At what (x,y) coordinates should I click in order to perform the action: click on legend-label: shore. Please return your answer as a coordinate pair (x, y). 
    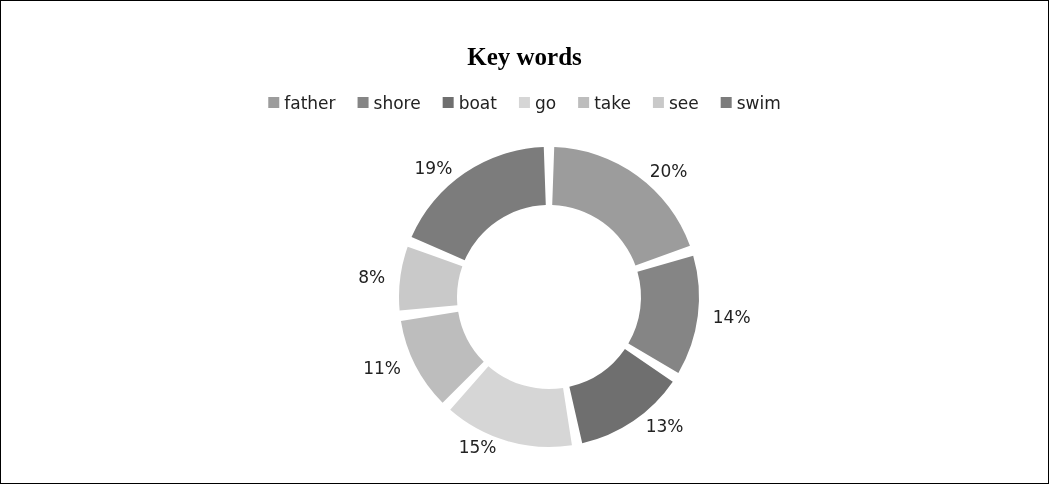
    Looking at the image, I should click on (397, 102).